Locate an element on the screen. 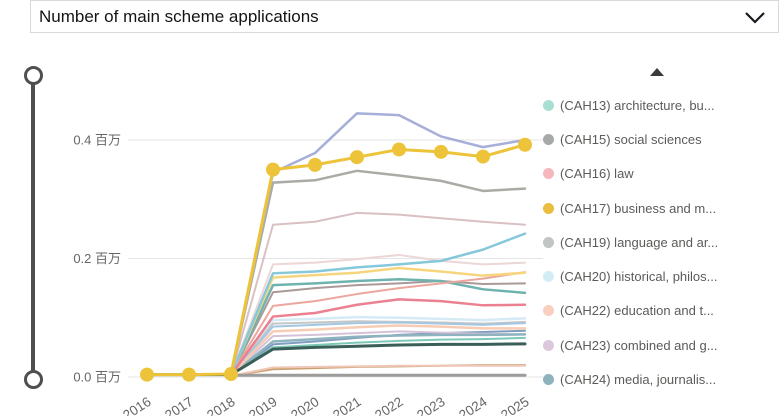  svg-text: 2017 is located at coordinates (178, 405).